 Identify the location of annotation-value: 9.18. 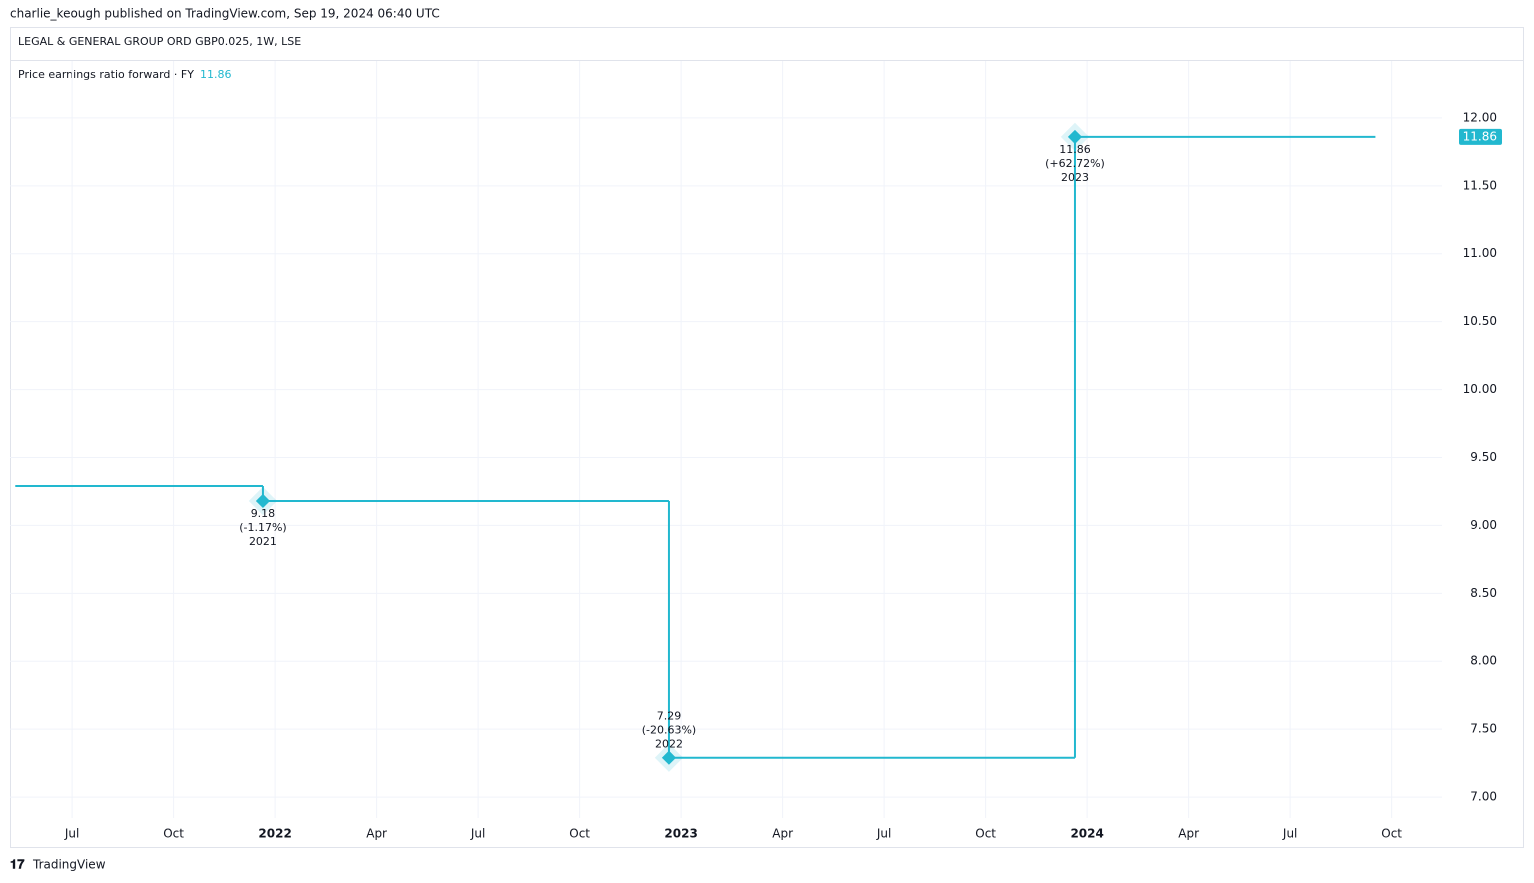
(263, 513).